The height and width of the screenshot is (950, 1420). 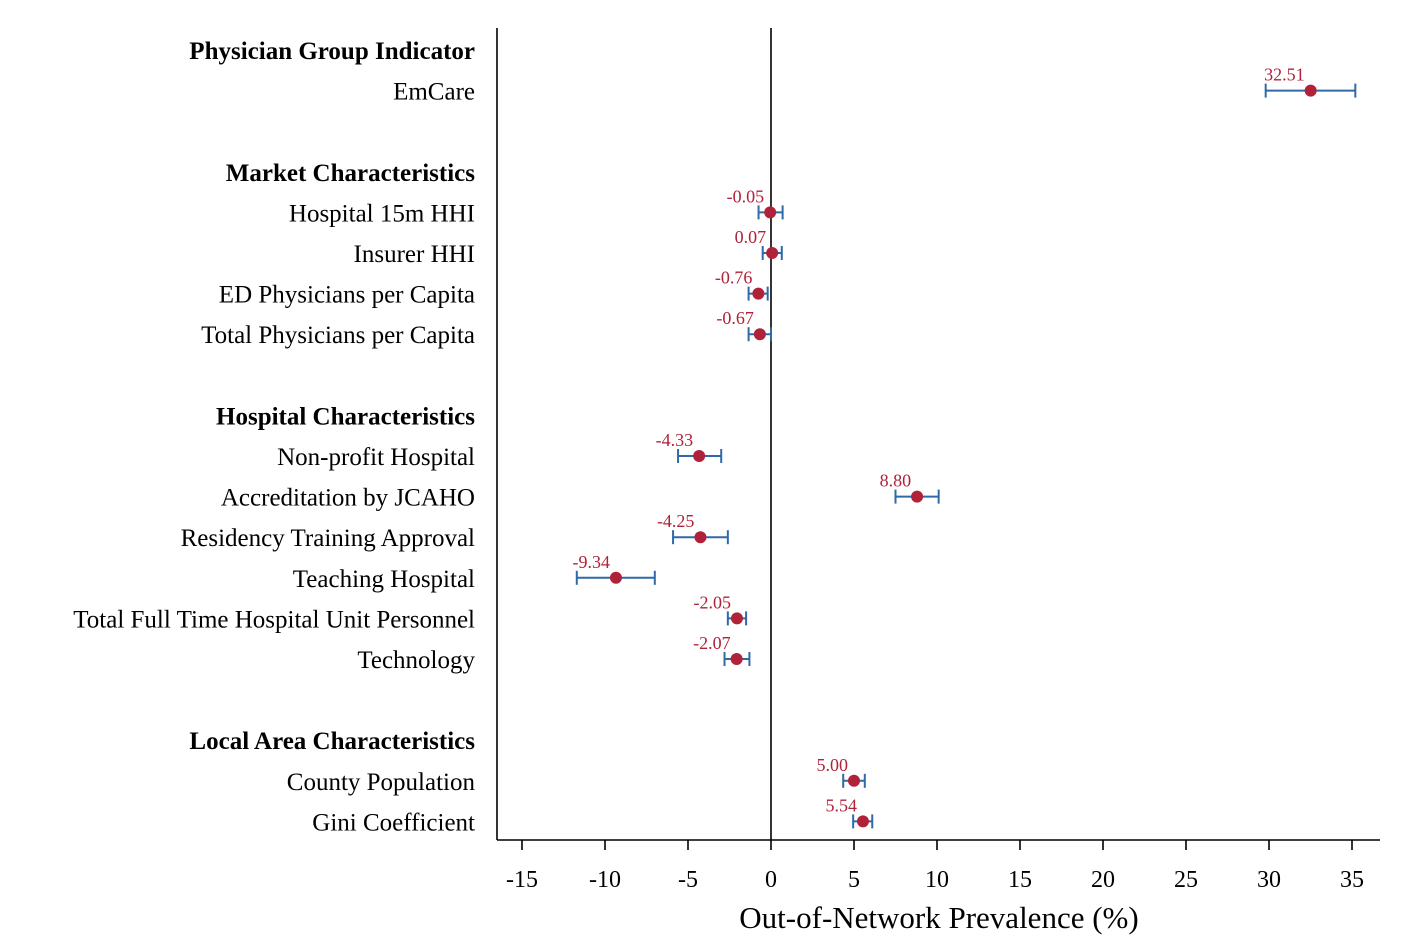 I want to click on value-label: 5.00, so click(x=833, y=765).